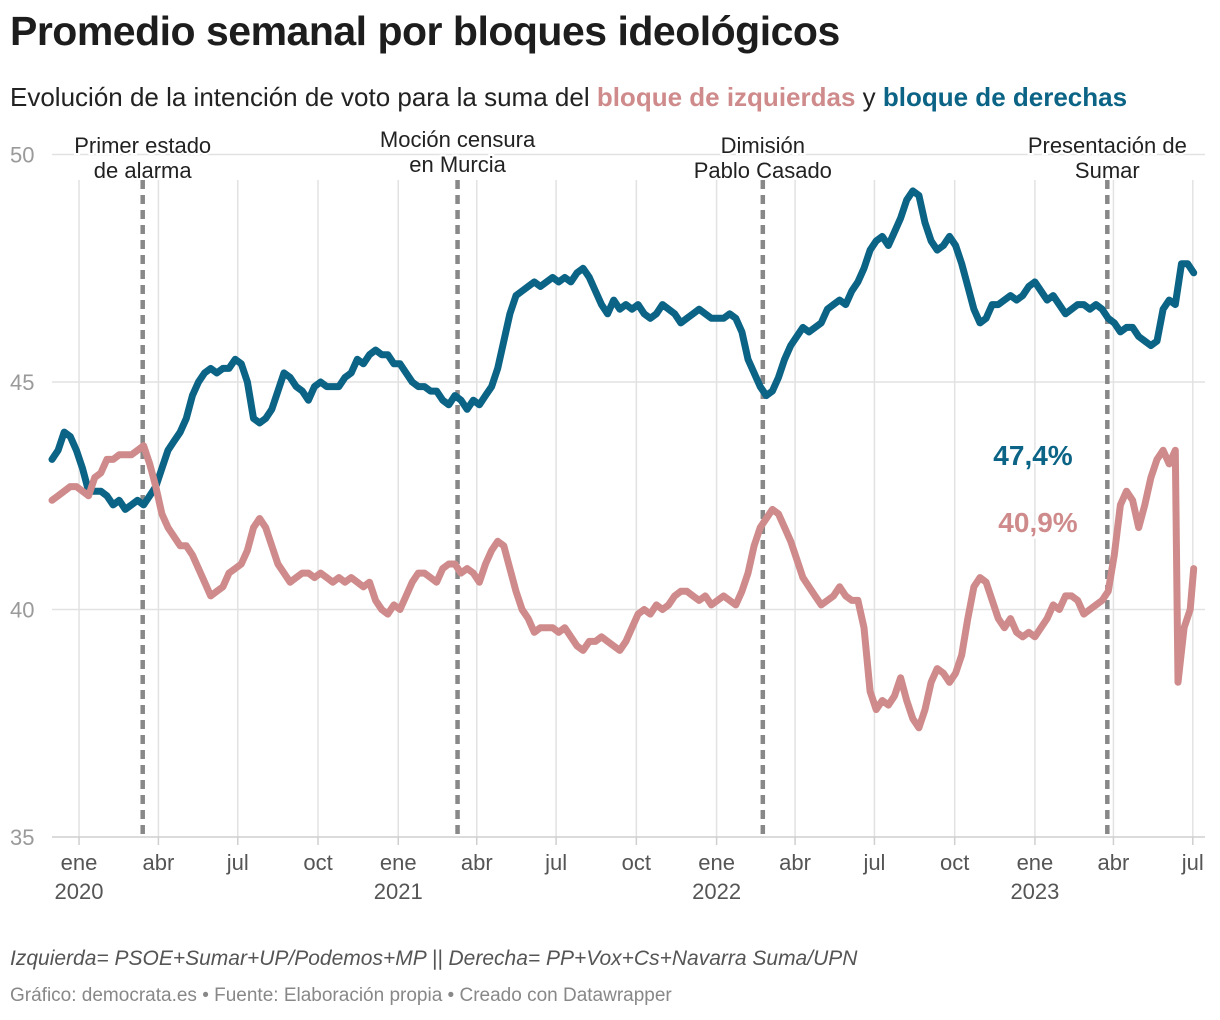  Describe the element at coordinates (79, 891) in the screenshot. I see `x-tick-year: 2020` at that location.